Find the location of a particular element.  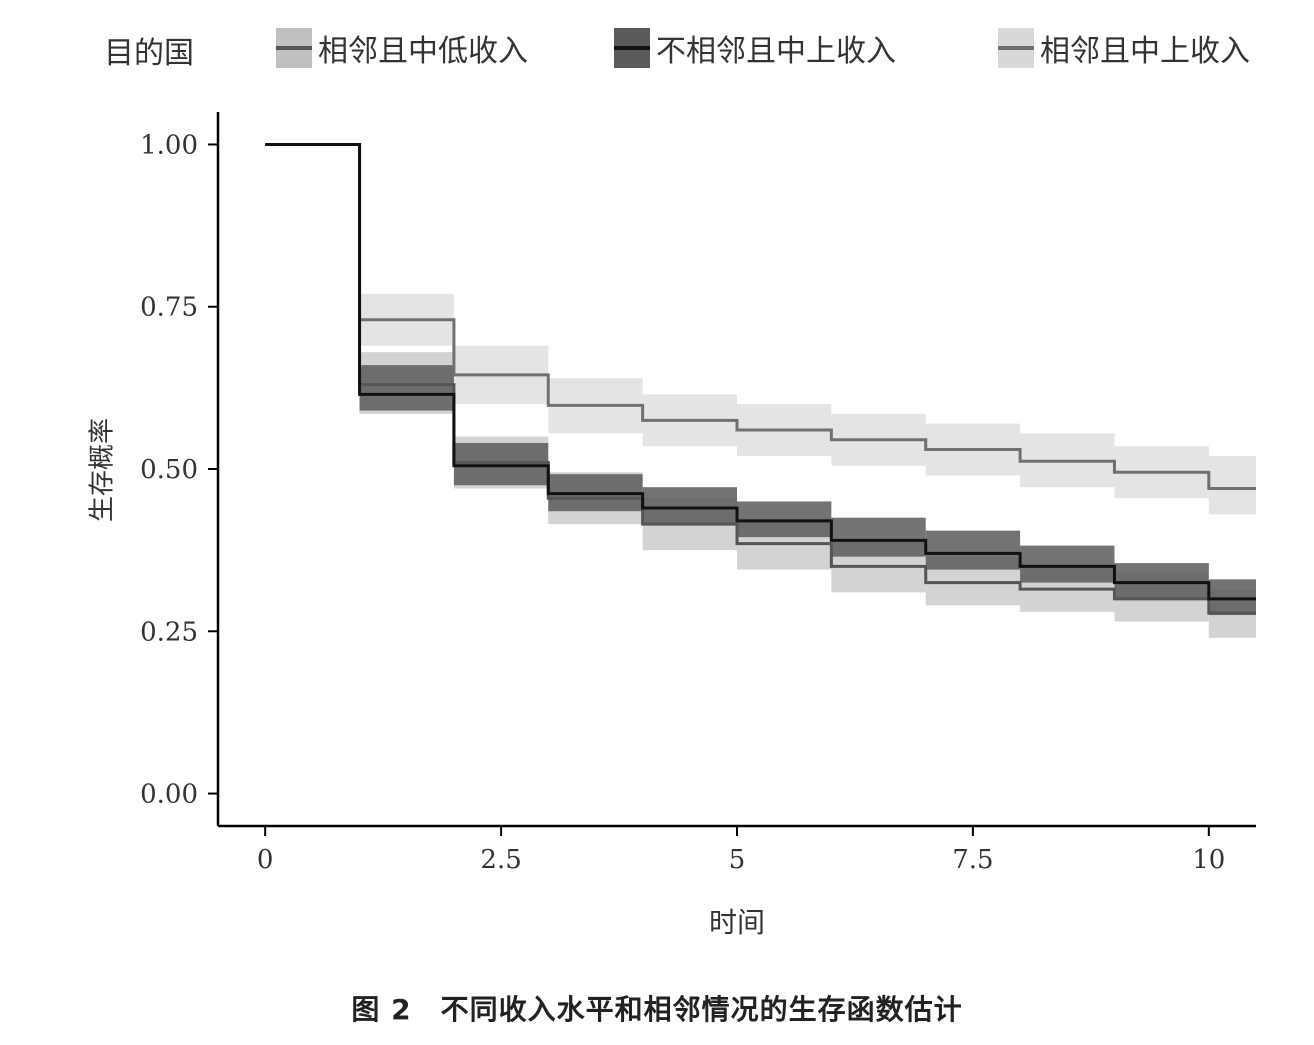

x-tick-label: 0 is located at coordinates (265, 860).